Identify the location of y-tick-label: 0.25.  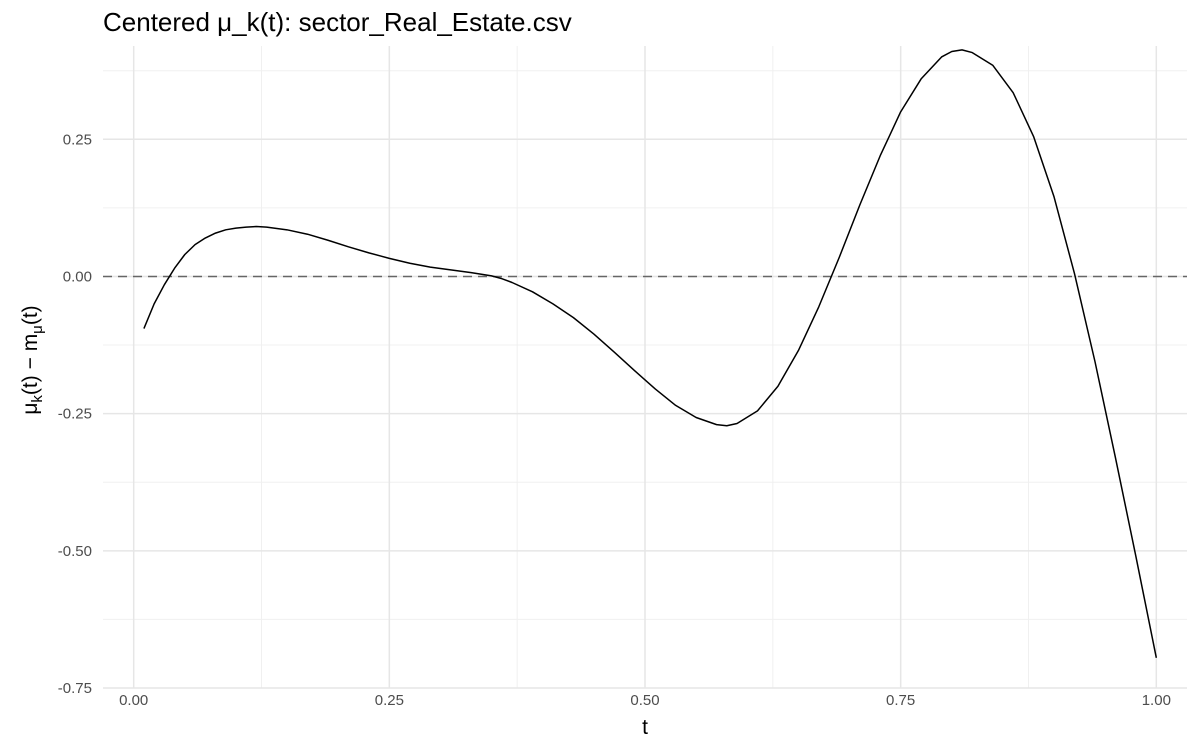
(77, 139).